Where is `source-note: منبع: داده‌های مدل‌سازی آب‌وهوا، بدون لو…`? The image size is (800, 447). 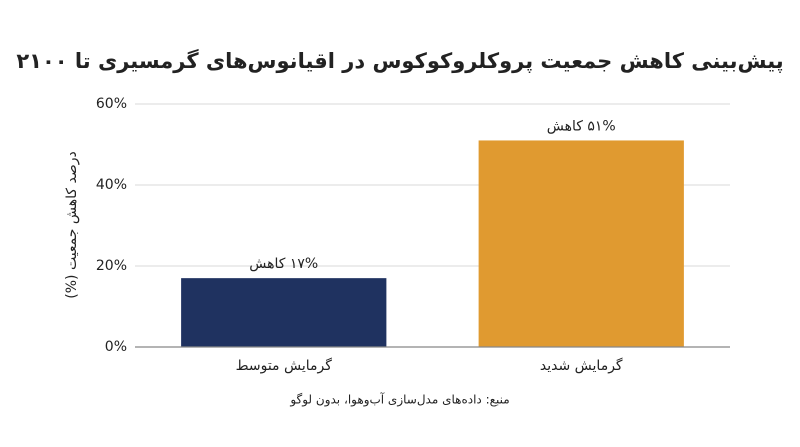 source-note: منبع: داده‌های مدل‌سازی آب‌وهوا، بدون لو… is located at coordinates (399, 400).